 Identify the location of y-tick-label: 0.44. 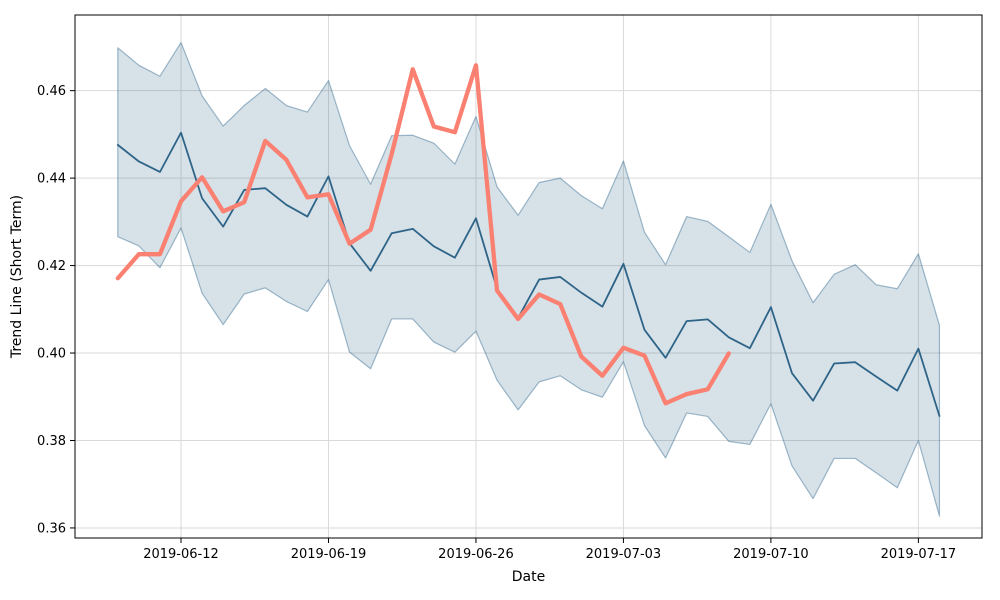
(51, 179).